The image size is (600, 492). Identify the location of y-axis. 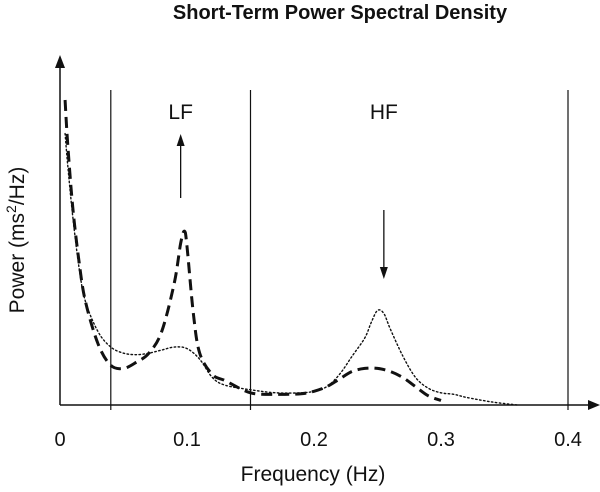
(60, 230).